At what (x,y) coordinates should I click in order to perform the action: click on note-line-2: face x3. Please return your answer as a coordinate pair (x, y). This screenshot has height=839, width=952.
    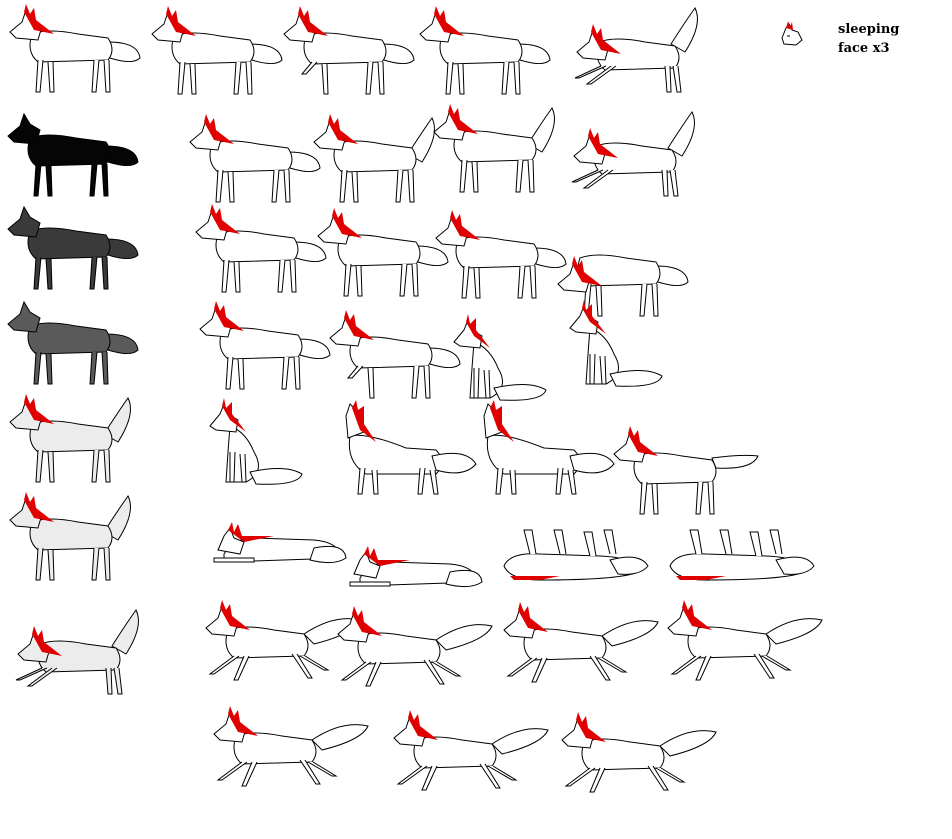
    Looking at the image, I should click on (864, 48).